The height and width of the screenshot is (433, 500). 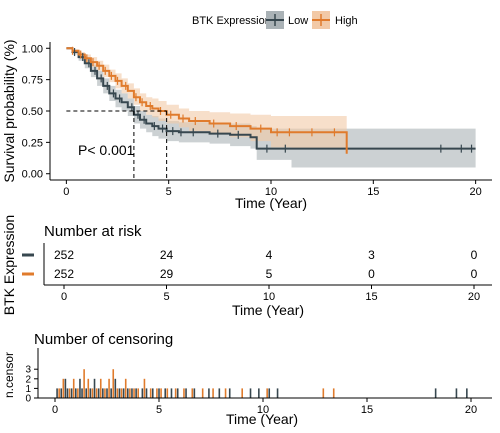 What do you see at coordinates (367, 410) in the screenshot?
I see `censoring-x-tick-label: 15` at bounding box center [367, 410].